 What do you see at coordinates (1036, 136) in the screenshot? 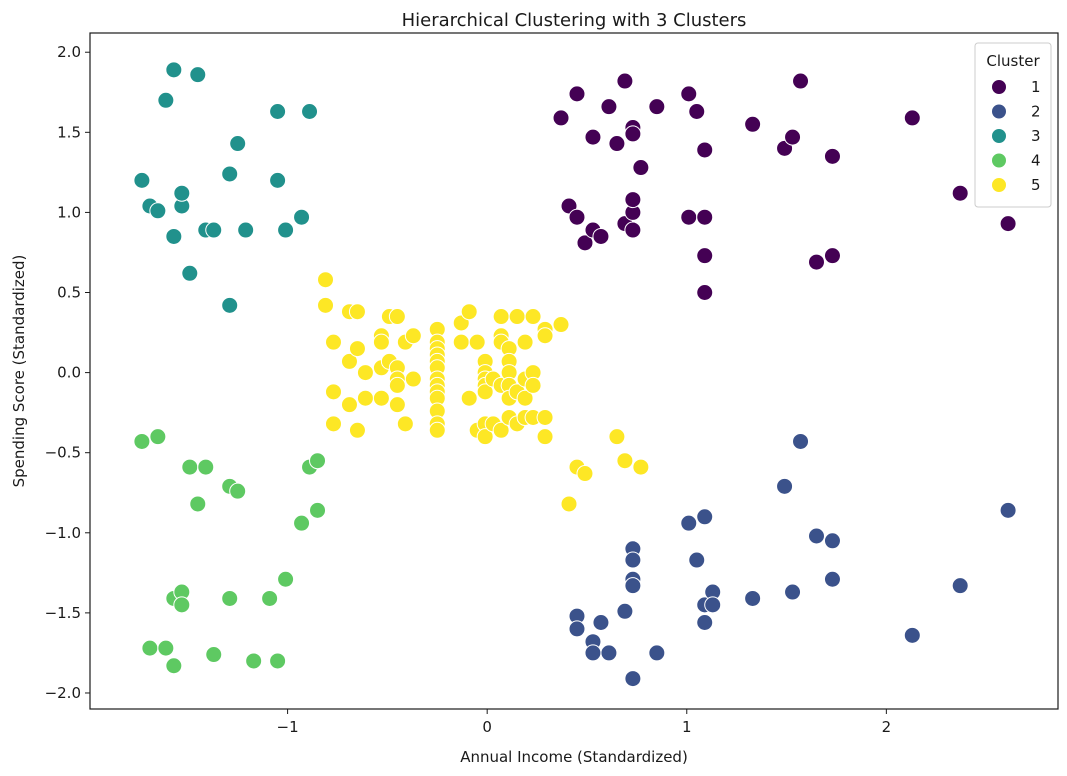
I see `legend-label: 3` at bounding box center [1036, 136].